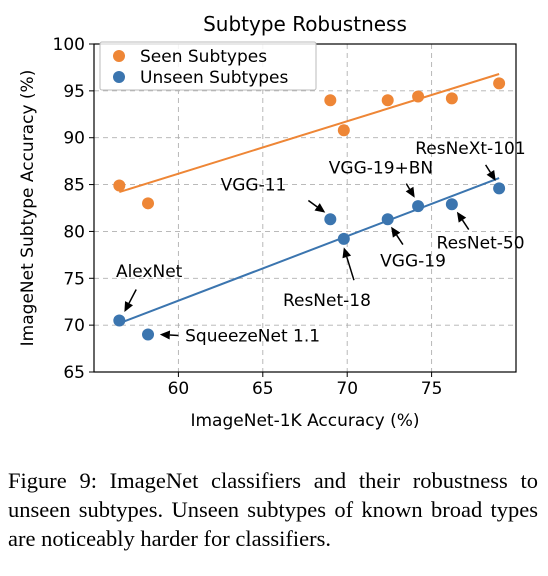 The height and width of the screenshot is (576, 548). What do you see at coordinates (179, 389) in the screenshot?
I see `x-tick-label: 60` at bounding box center [179, 389].